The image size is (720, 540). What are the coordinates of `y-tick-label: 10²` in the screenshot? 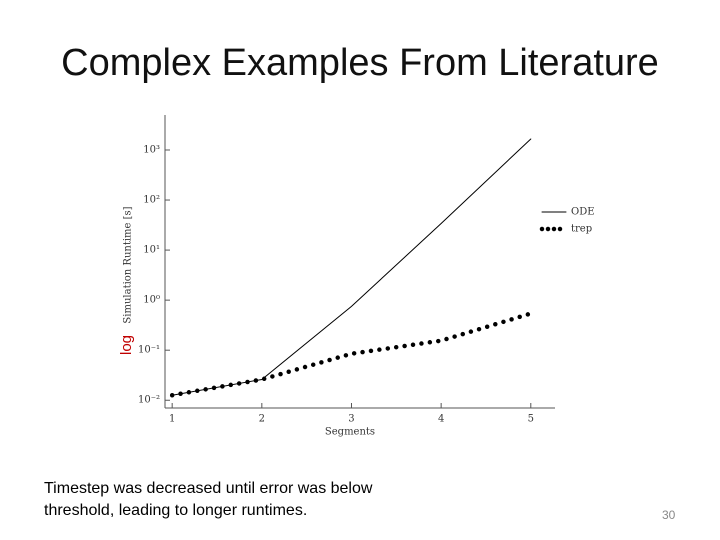 It's located at (151, 200).